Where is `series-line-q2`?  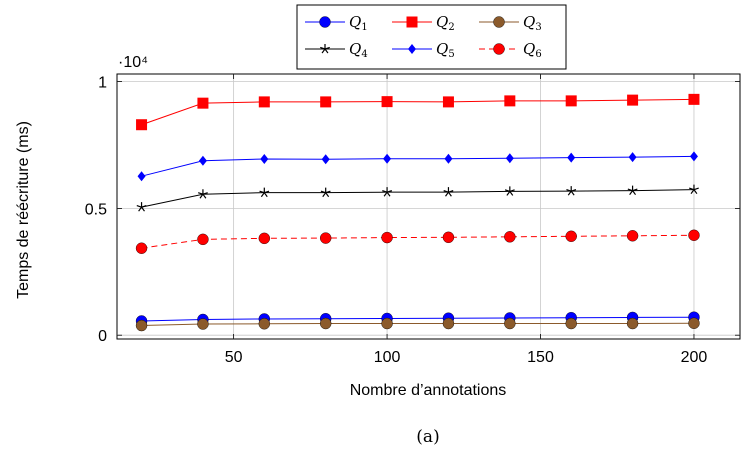 series-line-q2 is located at coordinates (417, 112).